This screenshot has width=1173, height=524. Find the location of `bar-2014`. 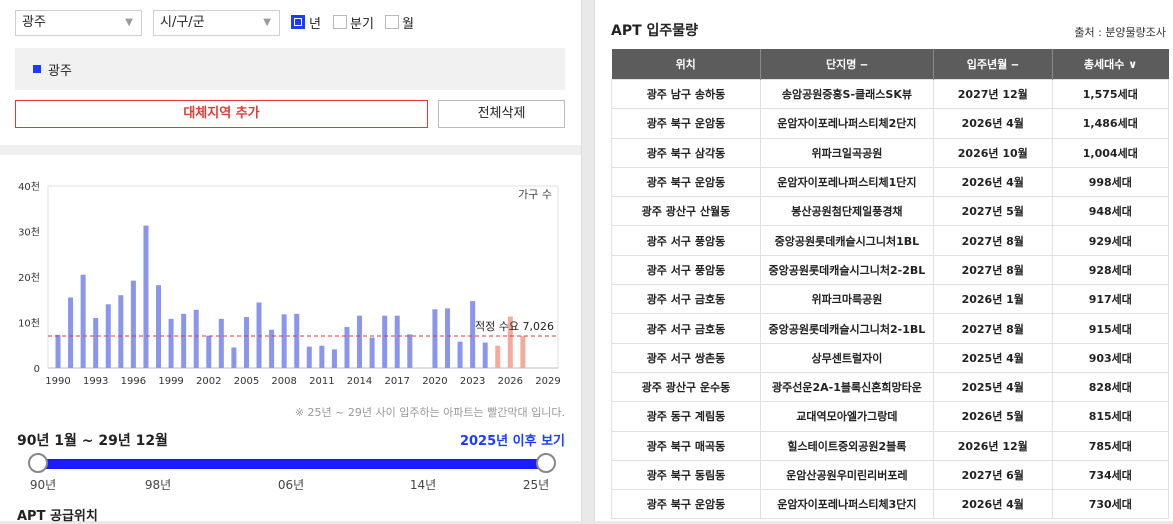

bar-2014 is located at coordinates (360, 341).